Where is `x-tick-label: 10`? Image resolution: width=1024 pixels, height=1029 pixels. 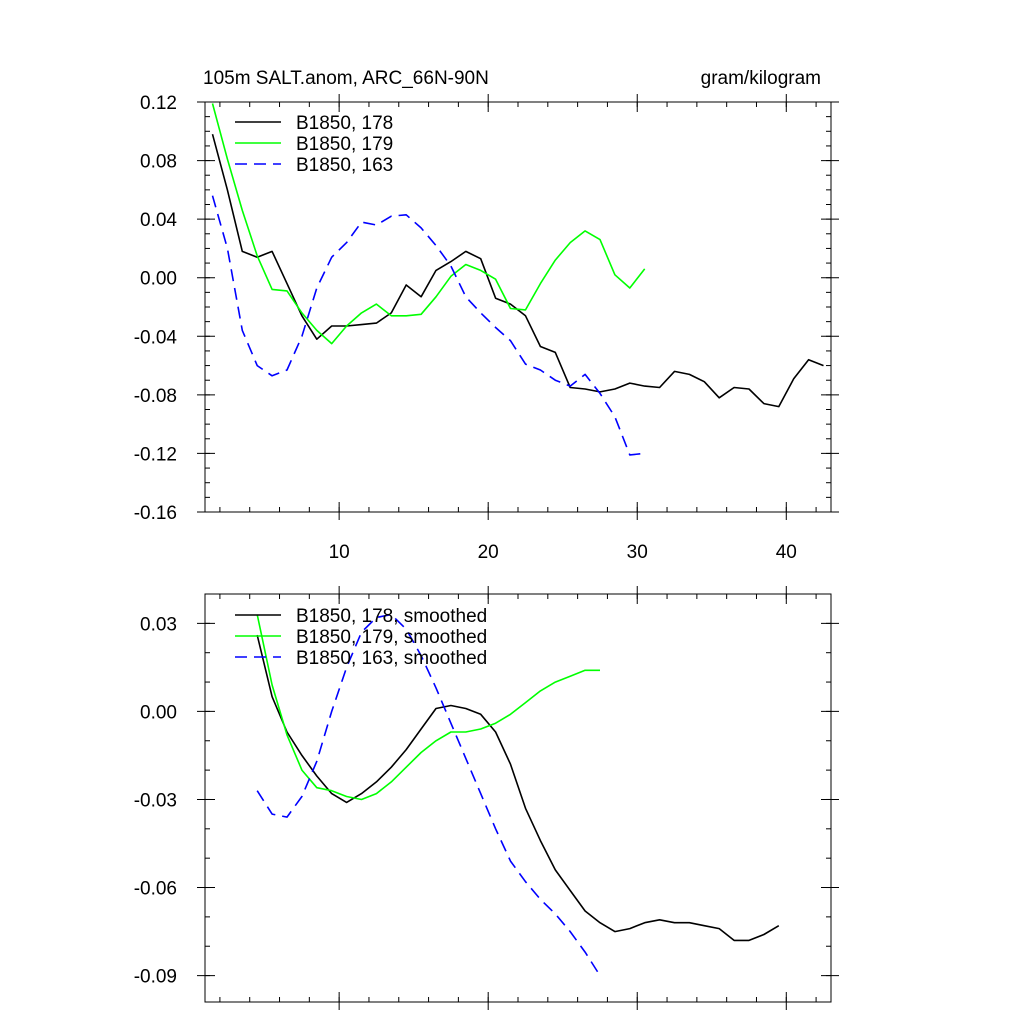
x-tick-label: 10 is located at coordinates (339, 552).